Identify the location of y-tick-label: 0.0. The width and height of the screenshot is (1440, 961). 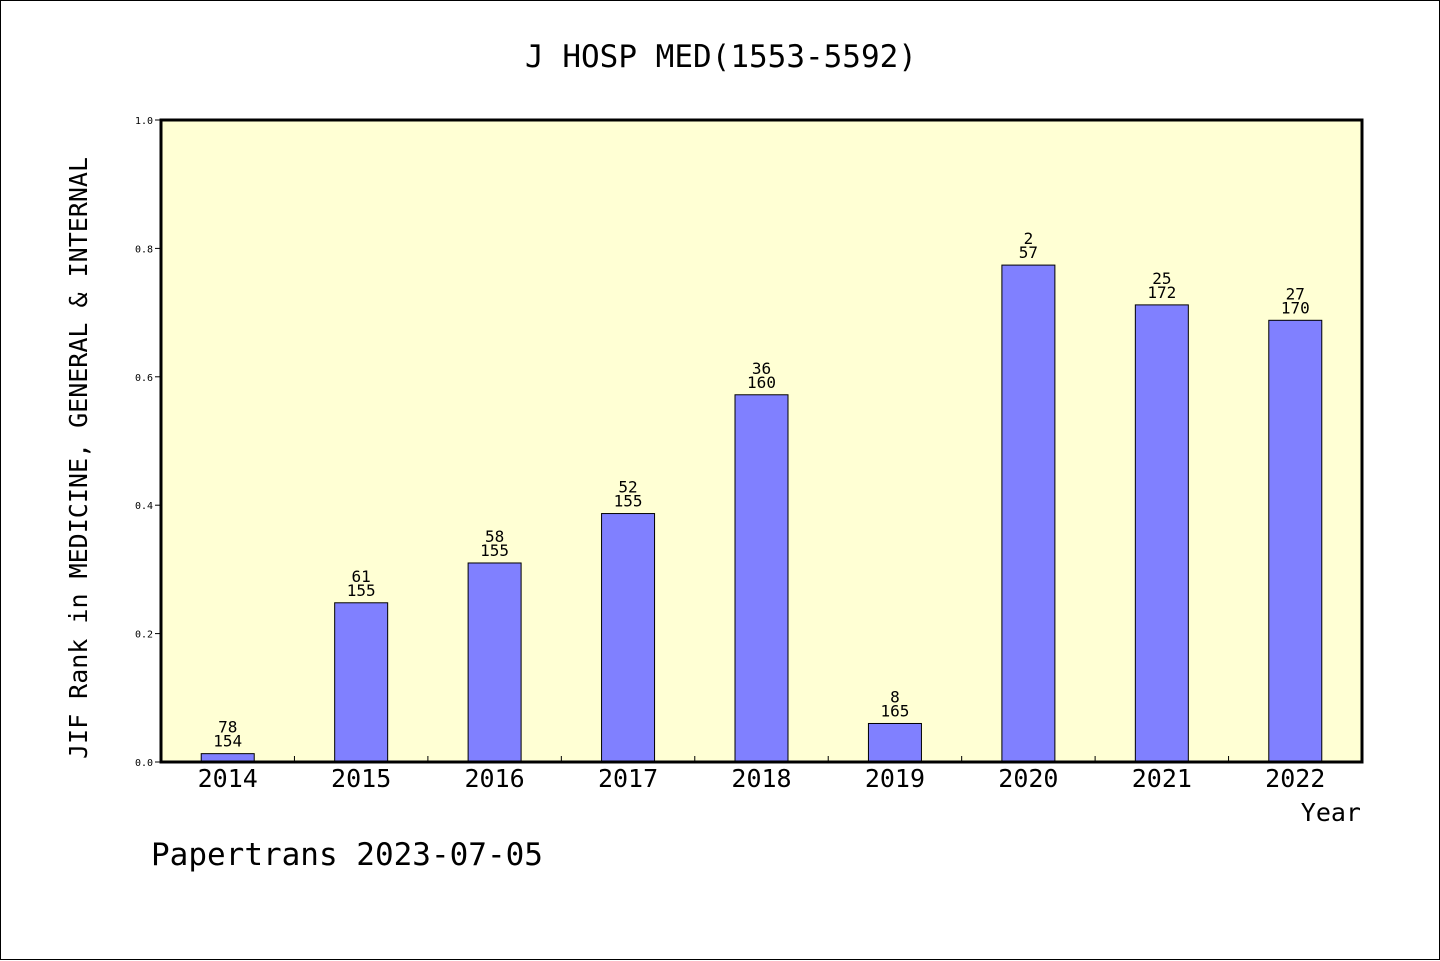
(144, 763).